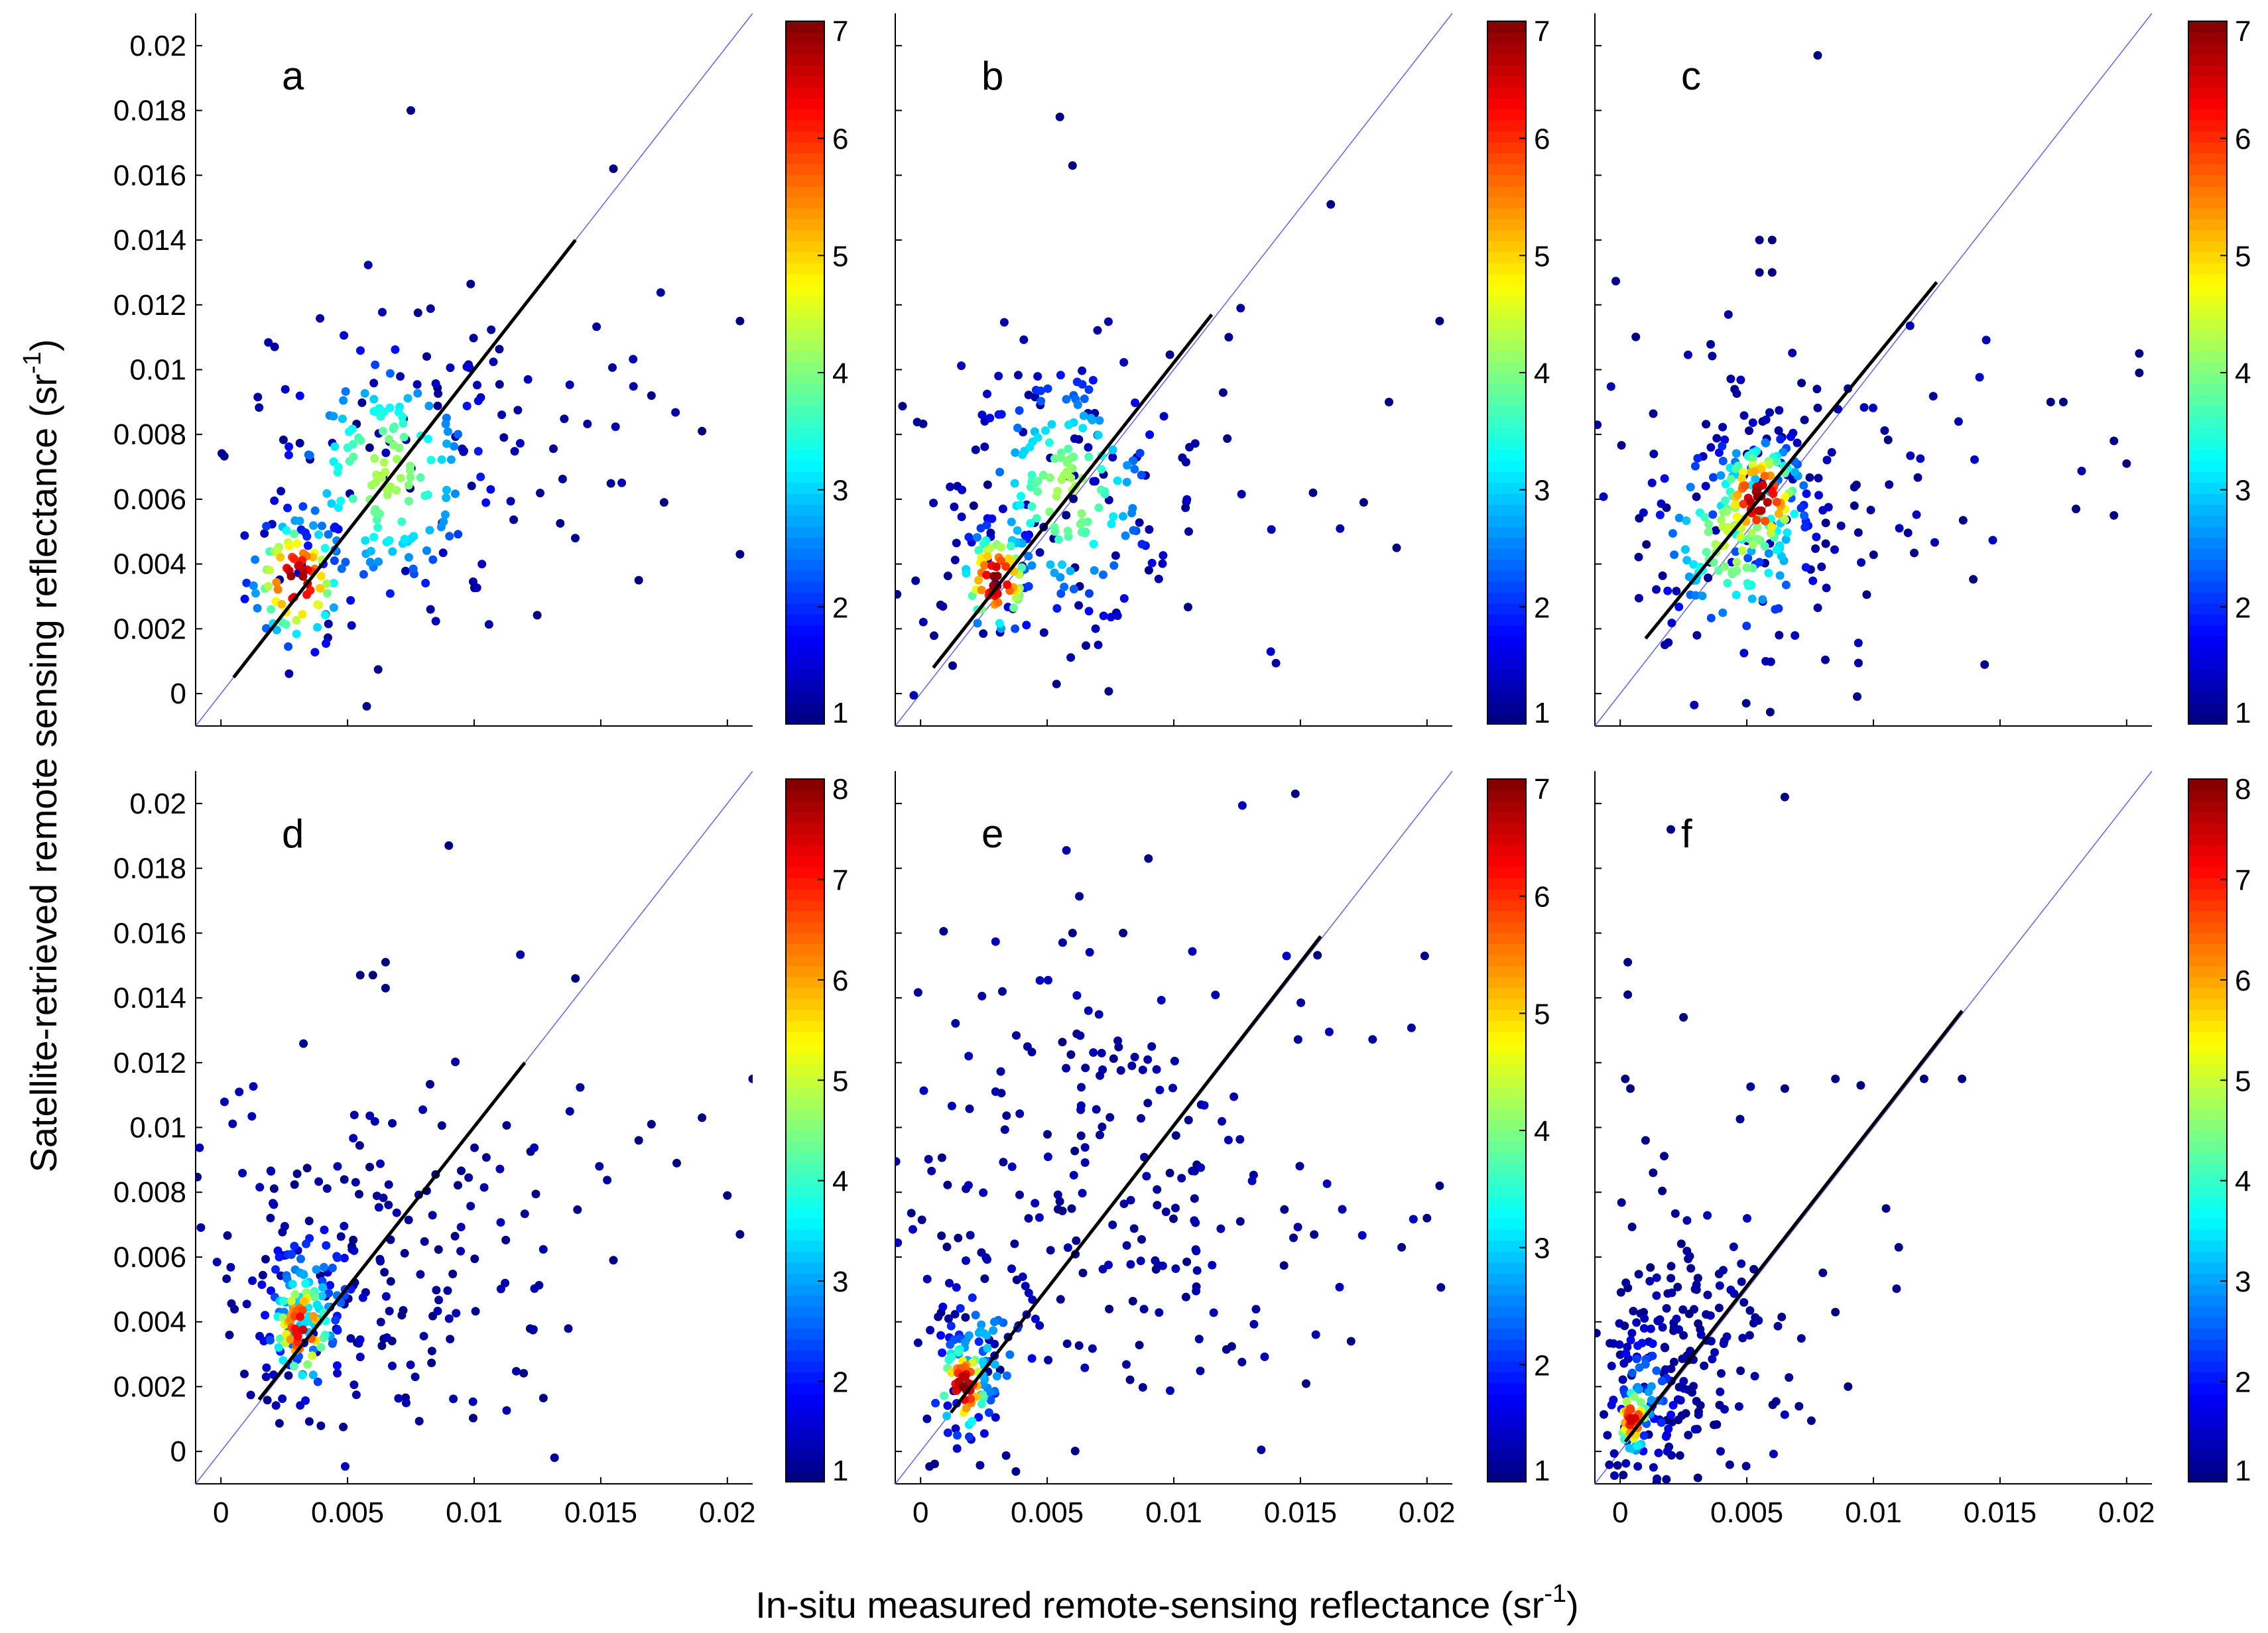 This screenshot has width=2268, height=1633. Describe the element at coordinates (149, 240) in the screenshot. I see `y-tick-label: 0.014` at that location.